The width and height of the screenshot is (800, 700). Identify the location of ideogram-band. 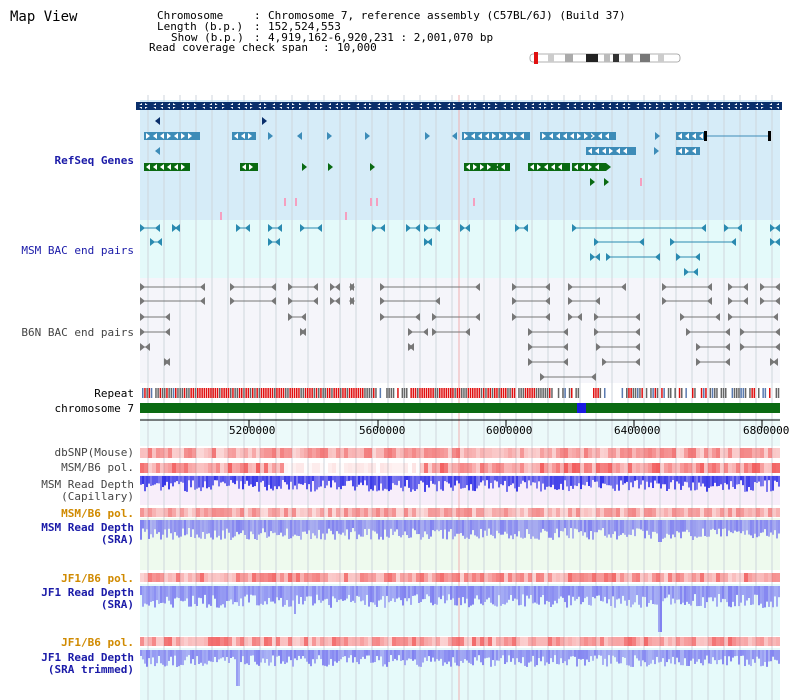
(551, 58).